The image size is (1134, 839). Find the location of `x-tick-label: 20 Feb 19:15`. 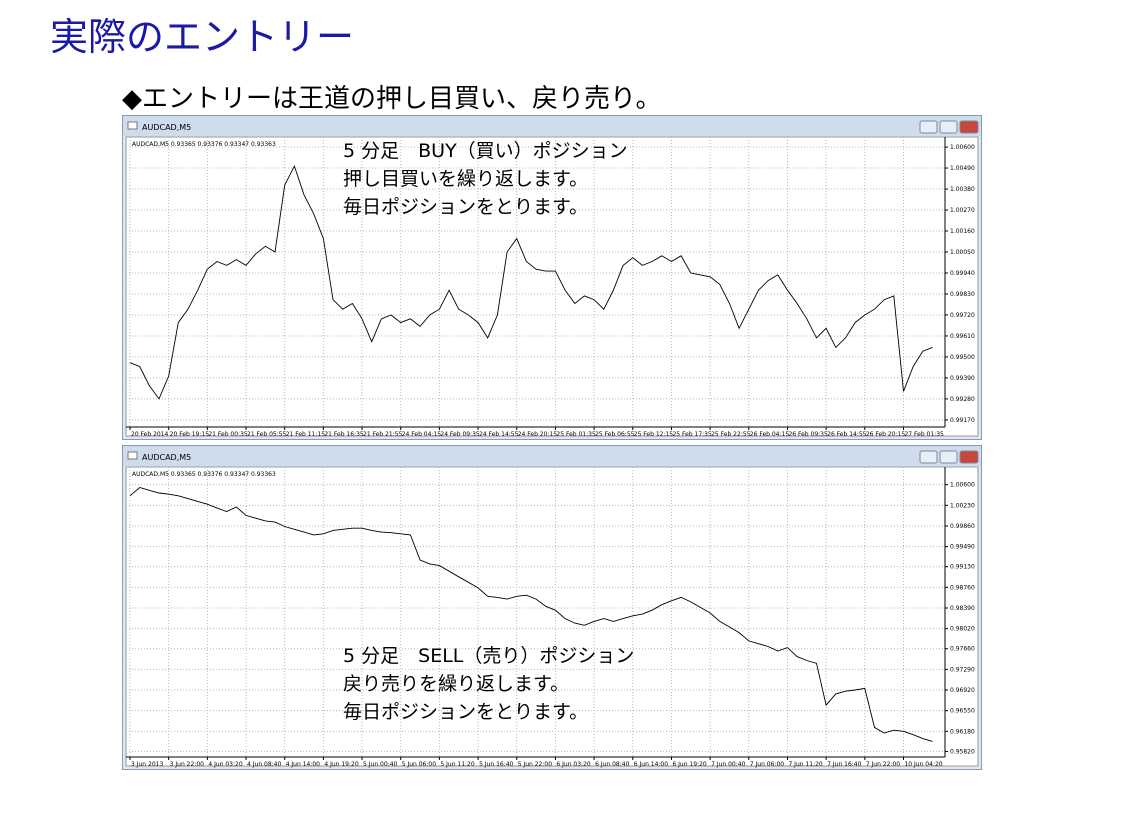

x-tick-label: 20 Feb 19:15 is located at coordinates (190, 434).